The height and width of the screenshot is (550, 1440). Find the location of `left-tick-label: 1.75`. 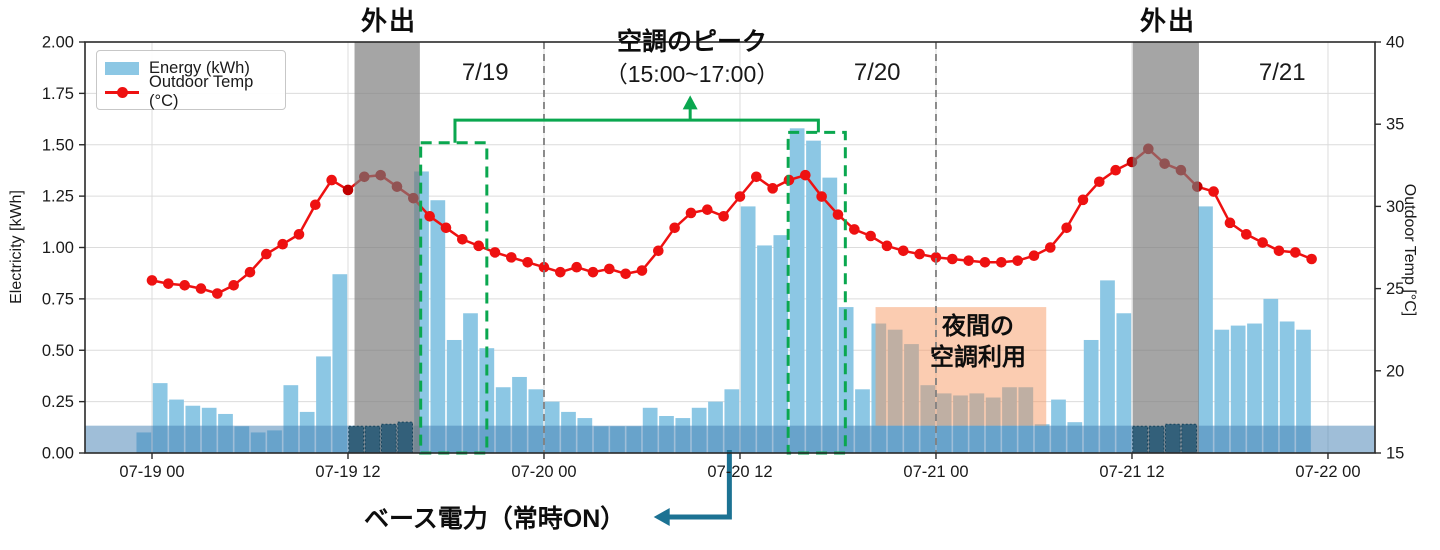

left-tick-label: 1.75 is located at coordinates (58, 94).